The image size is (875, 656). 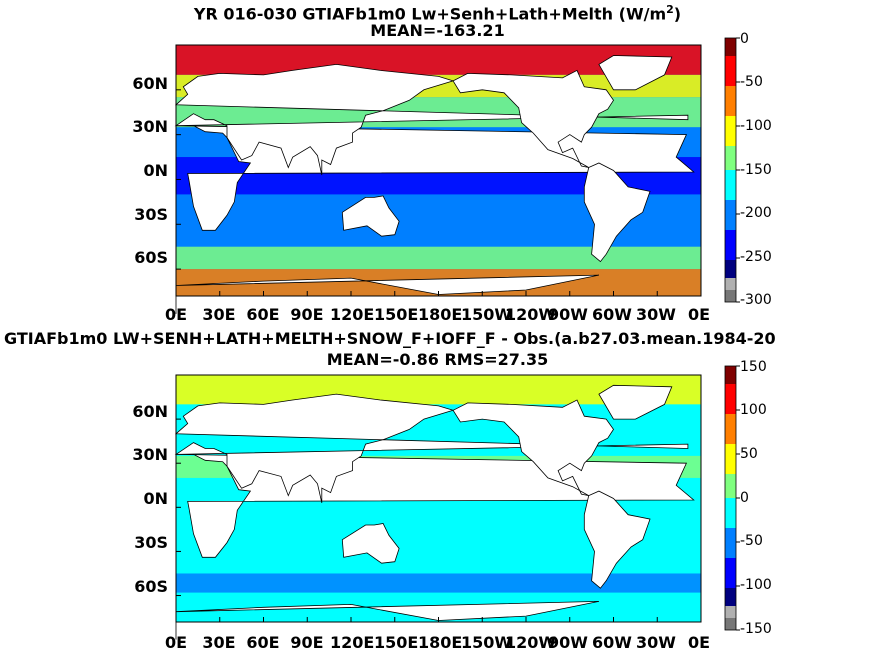 I want to click on bottom-colorbar-tick: 50, so click(x=749, y=454).